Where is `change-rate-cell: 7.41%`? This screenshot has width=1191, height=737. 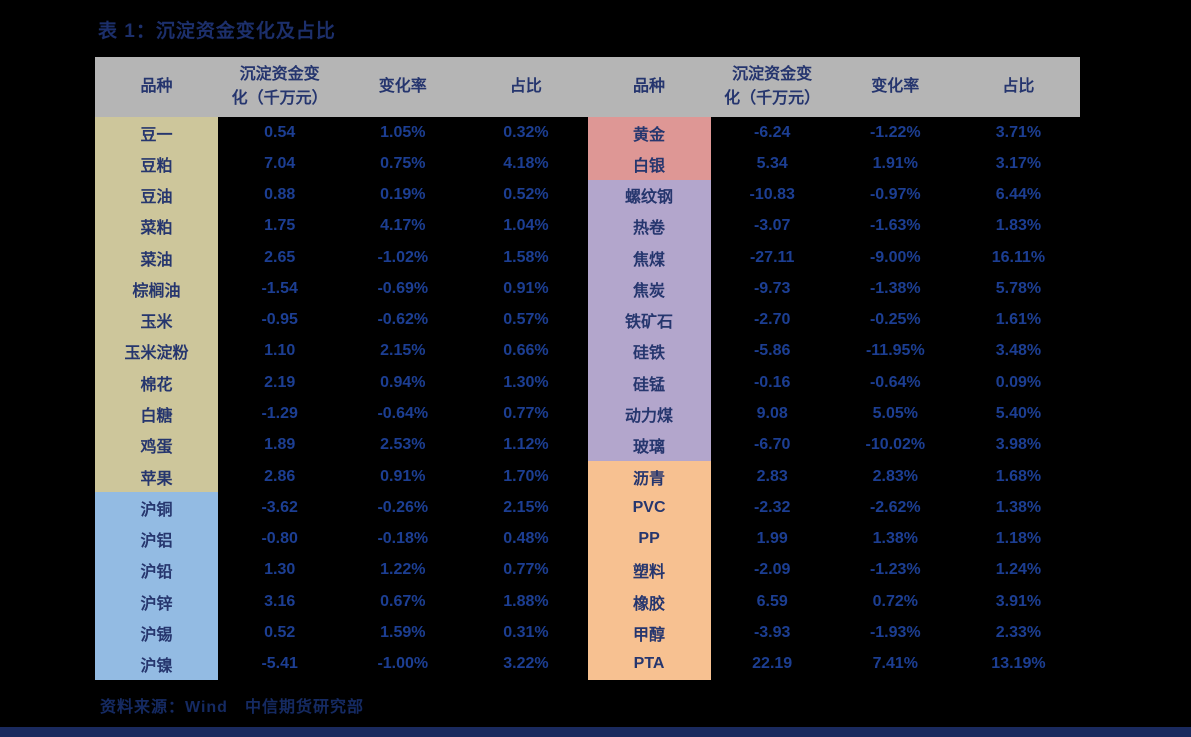 change-rate-cell: 7.41% is located at coordinates (895, 664).